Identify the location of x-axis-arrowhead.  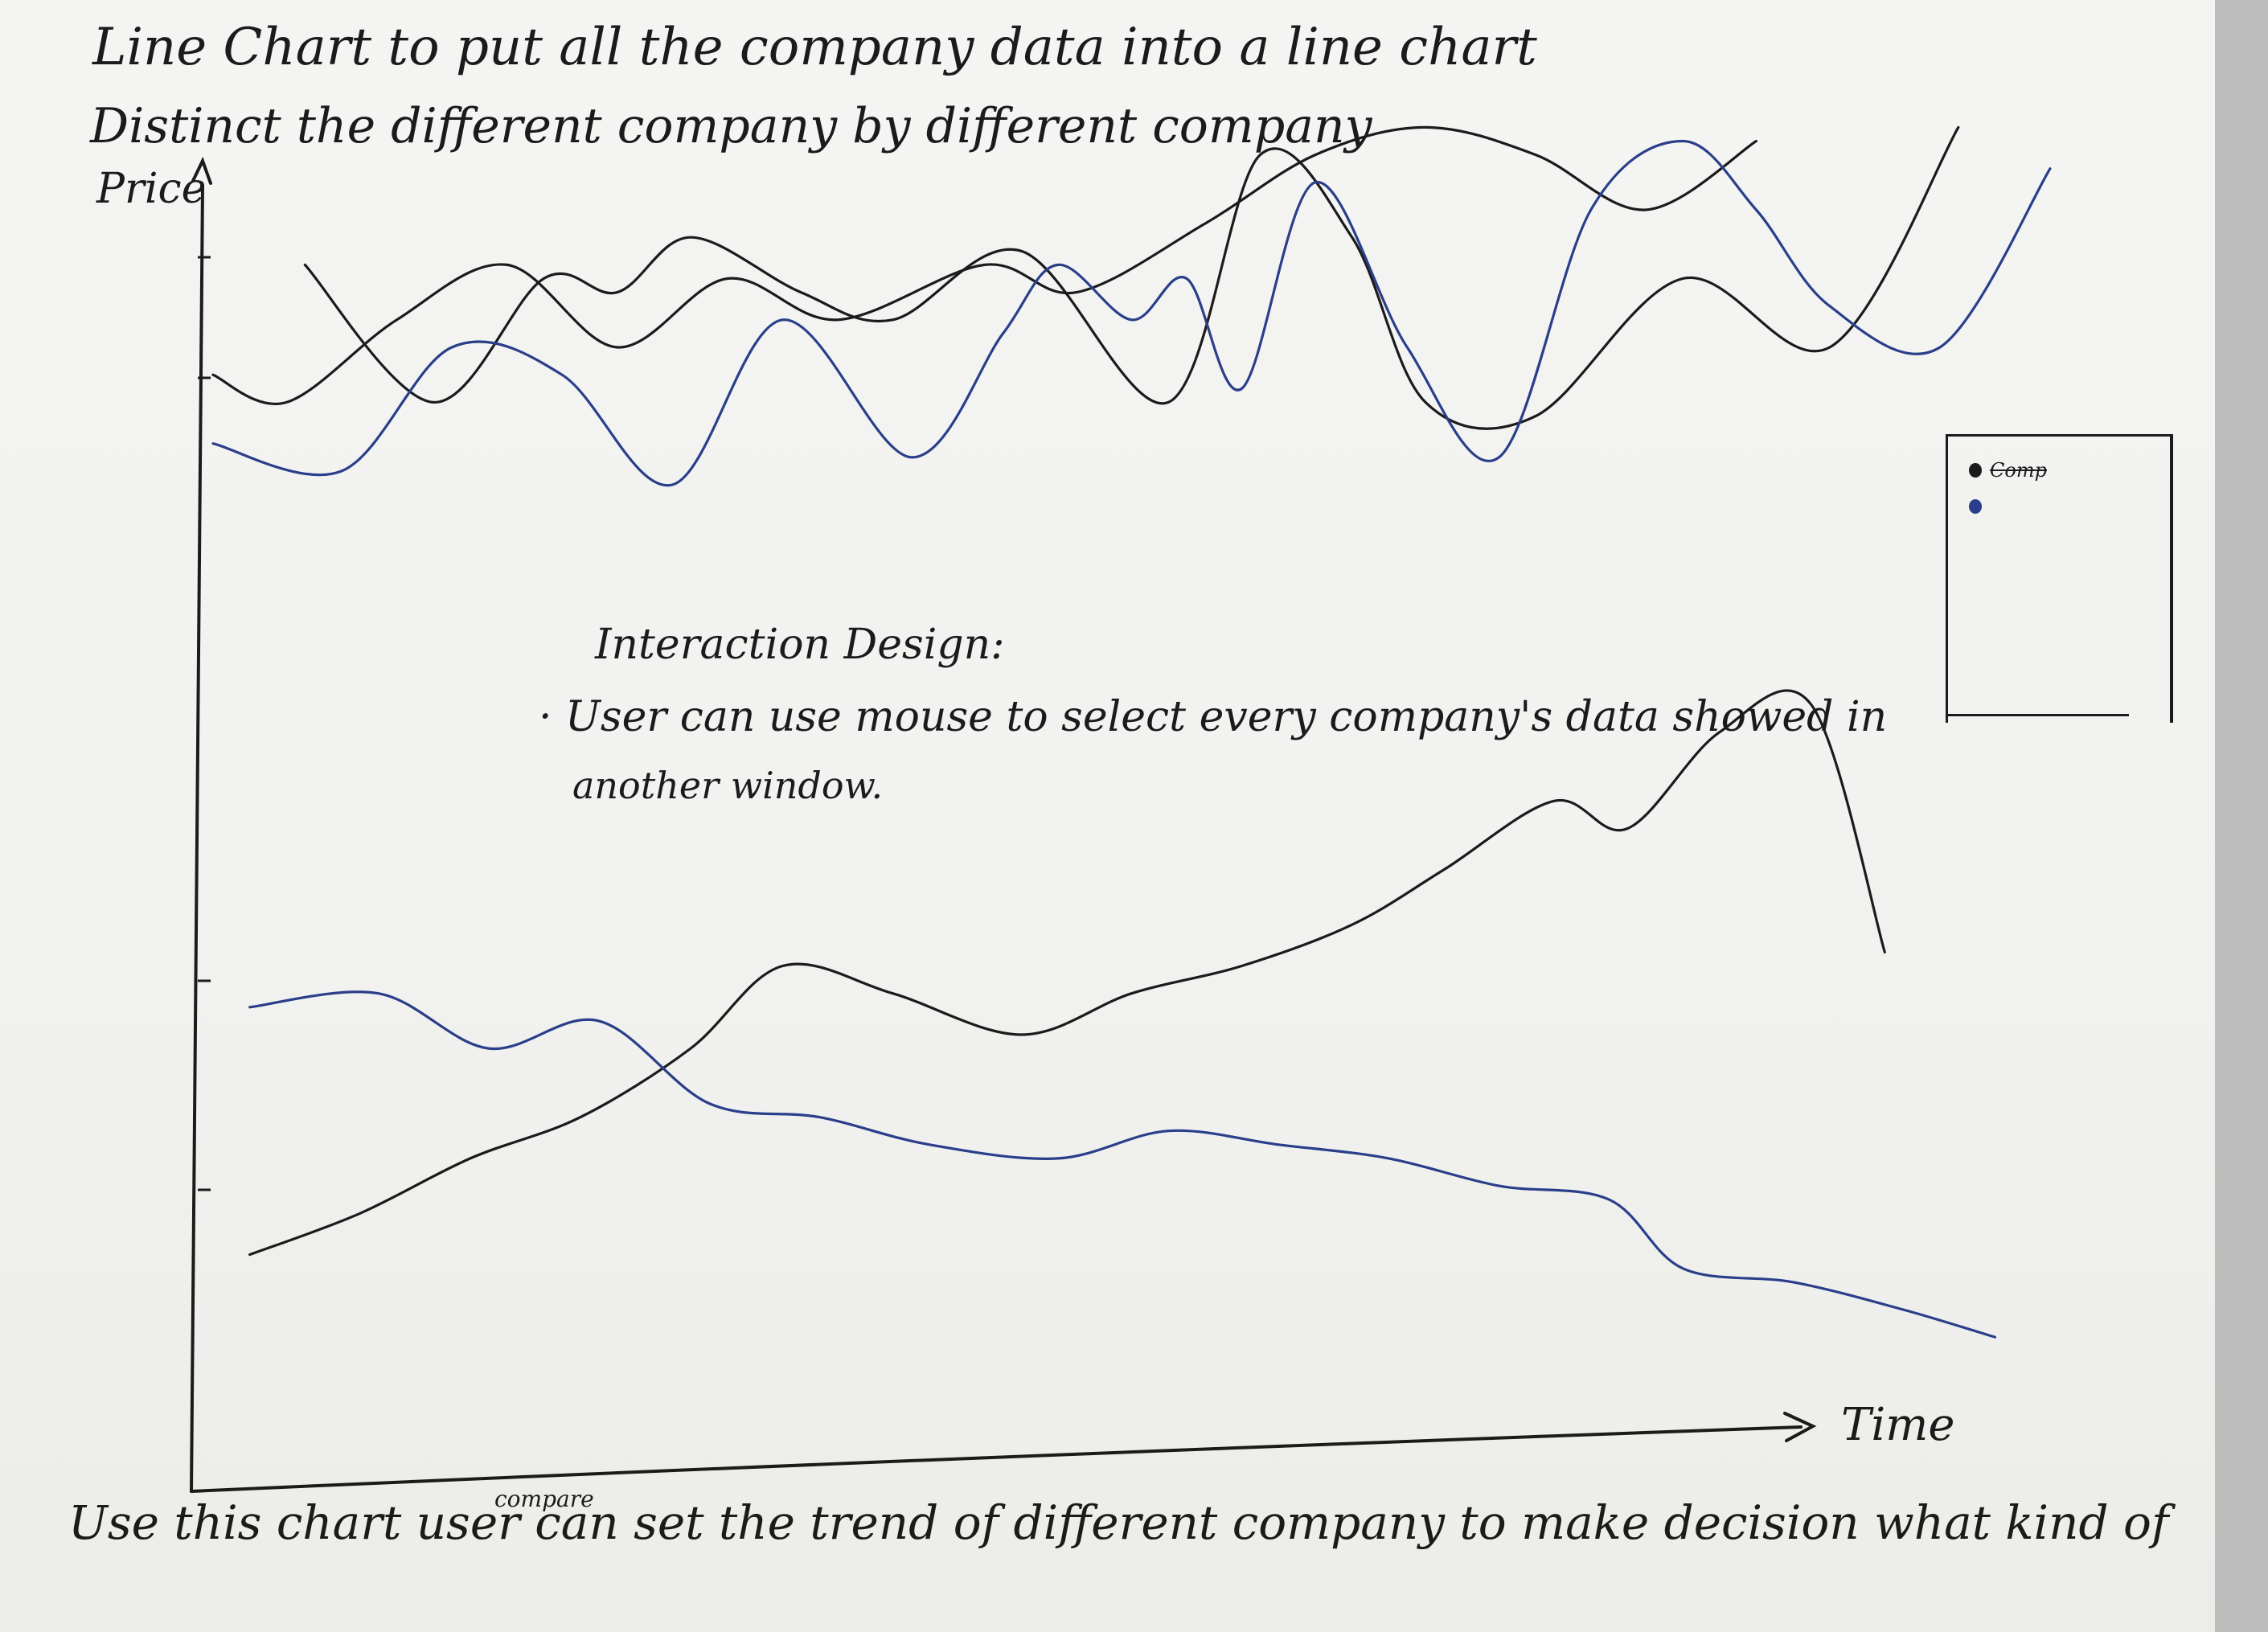
(1800, 1427).